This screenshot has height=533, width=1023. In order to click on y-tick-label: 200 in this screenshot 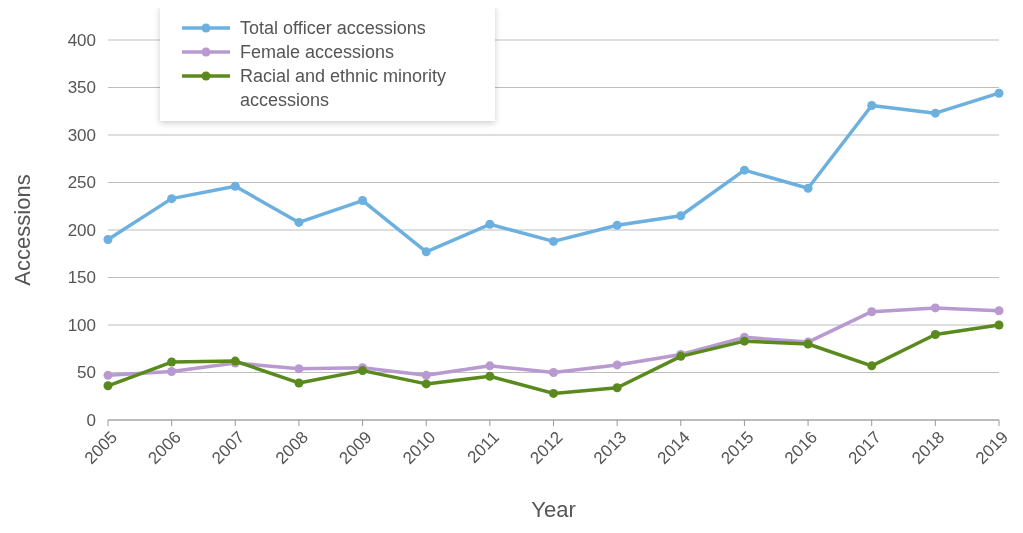, I will do `click(81, 230)`.